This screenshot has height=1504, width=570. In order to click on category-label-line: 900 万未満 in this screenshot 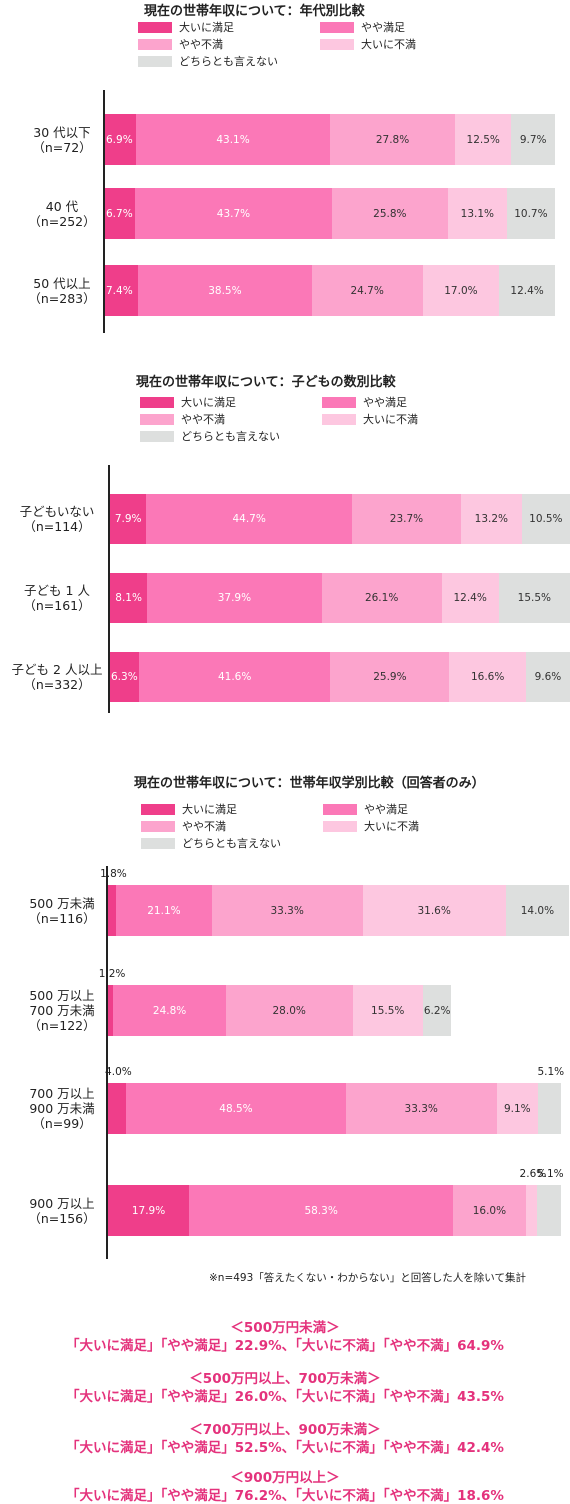, I will do `click(62, 1108)`.